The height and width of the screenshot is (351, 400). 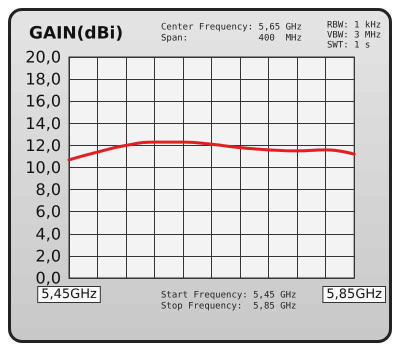 I want to click on text: SWT: 1 s, so click(x=348, y=45).